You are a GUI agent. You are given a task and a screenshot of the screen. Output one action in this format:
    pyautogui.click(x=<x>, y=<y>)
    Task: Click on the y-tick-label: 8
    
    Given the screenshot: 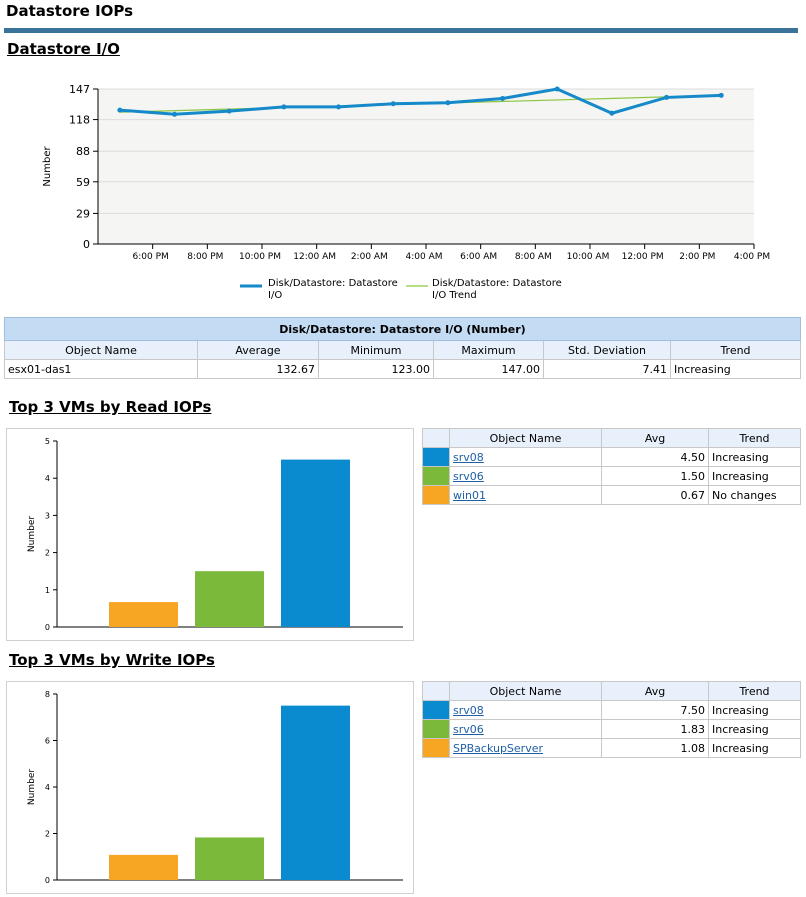 What is the action you would take?
    pyautogui.click(x=47, y=694)
    